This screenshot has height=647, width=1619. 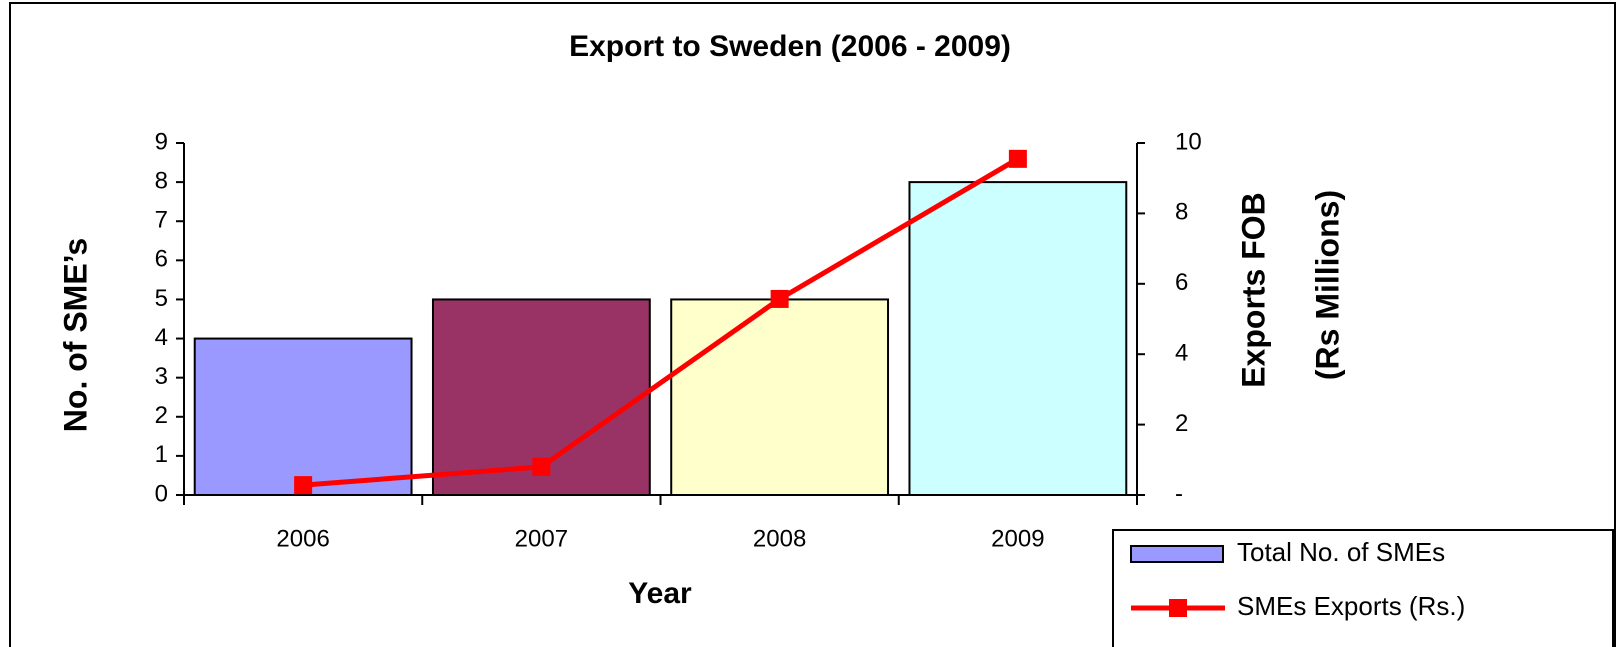 What do you see at coordinates (1181, 282) in the screenshot?
I see `y2-tick-label: 6` at bounding box center [1181, 282].